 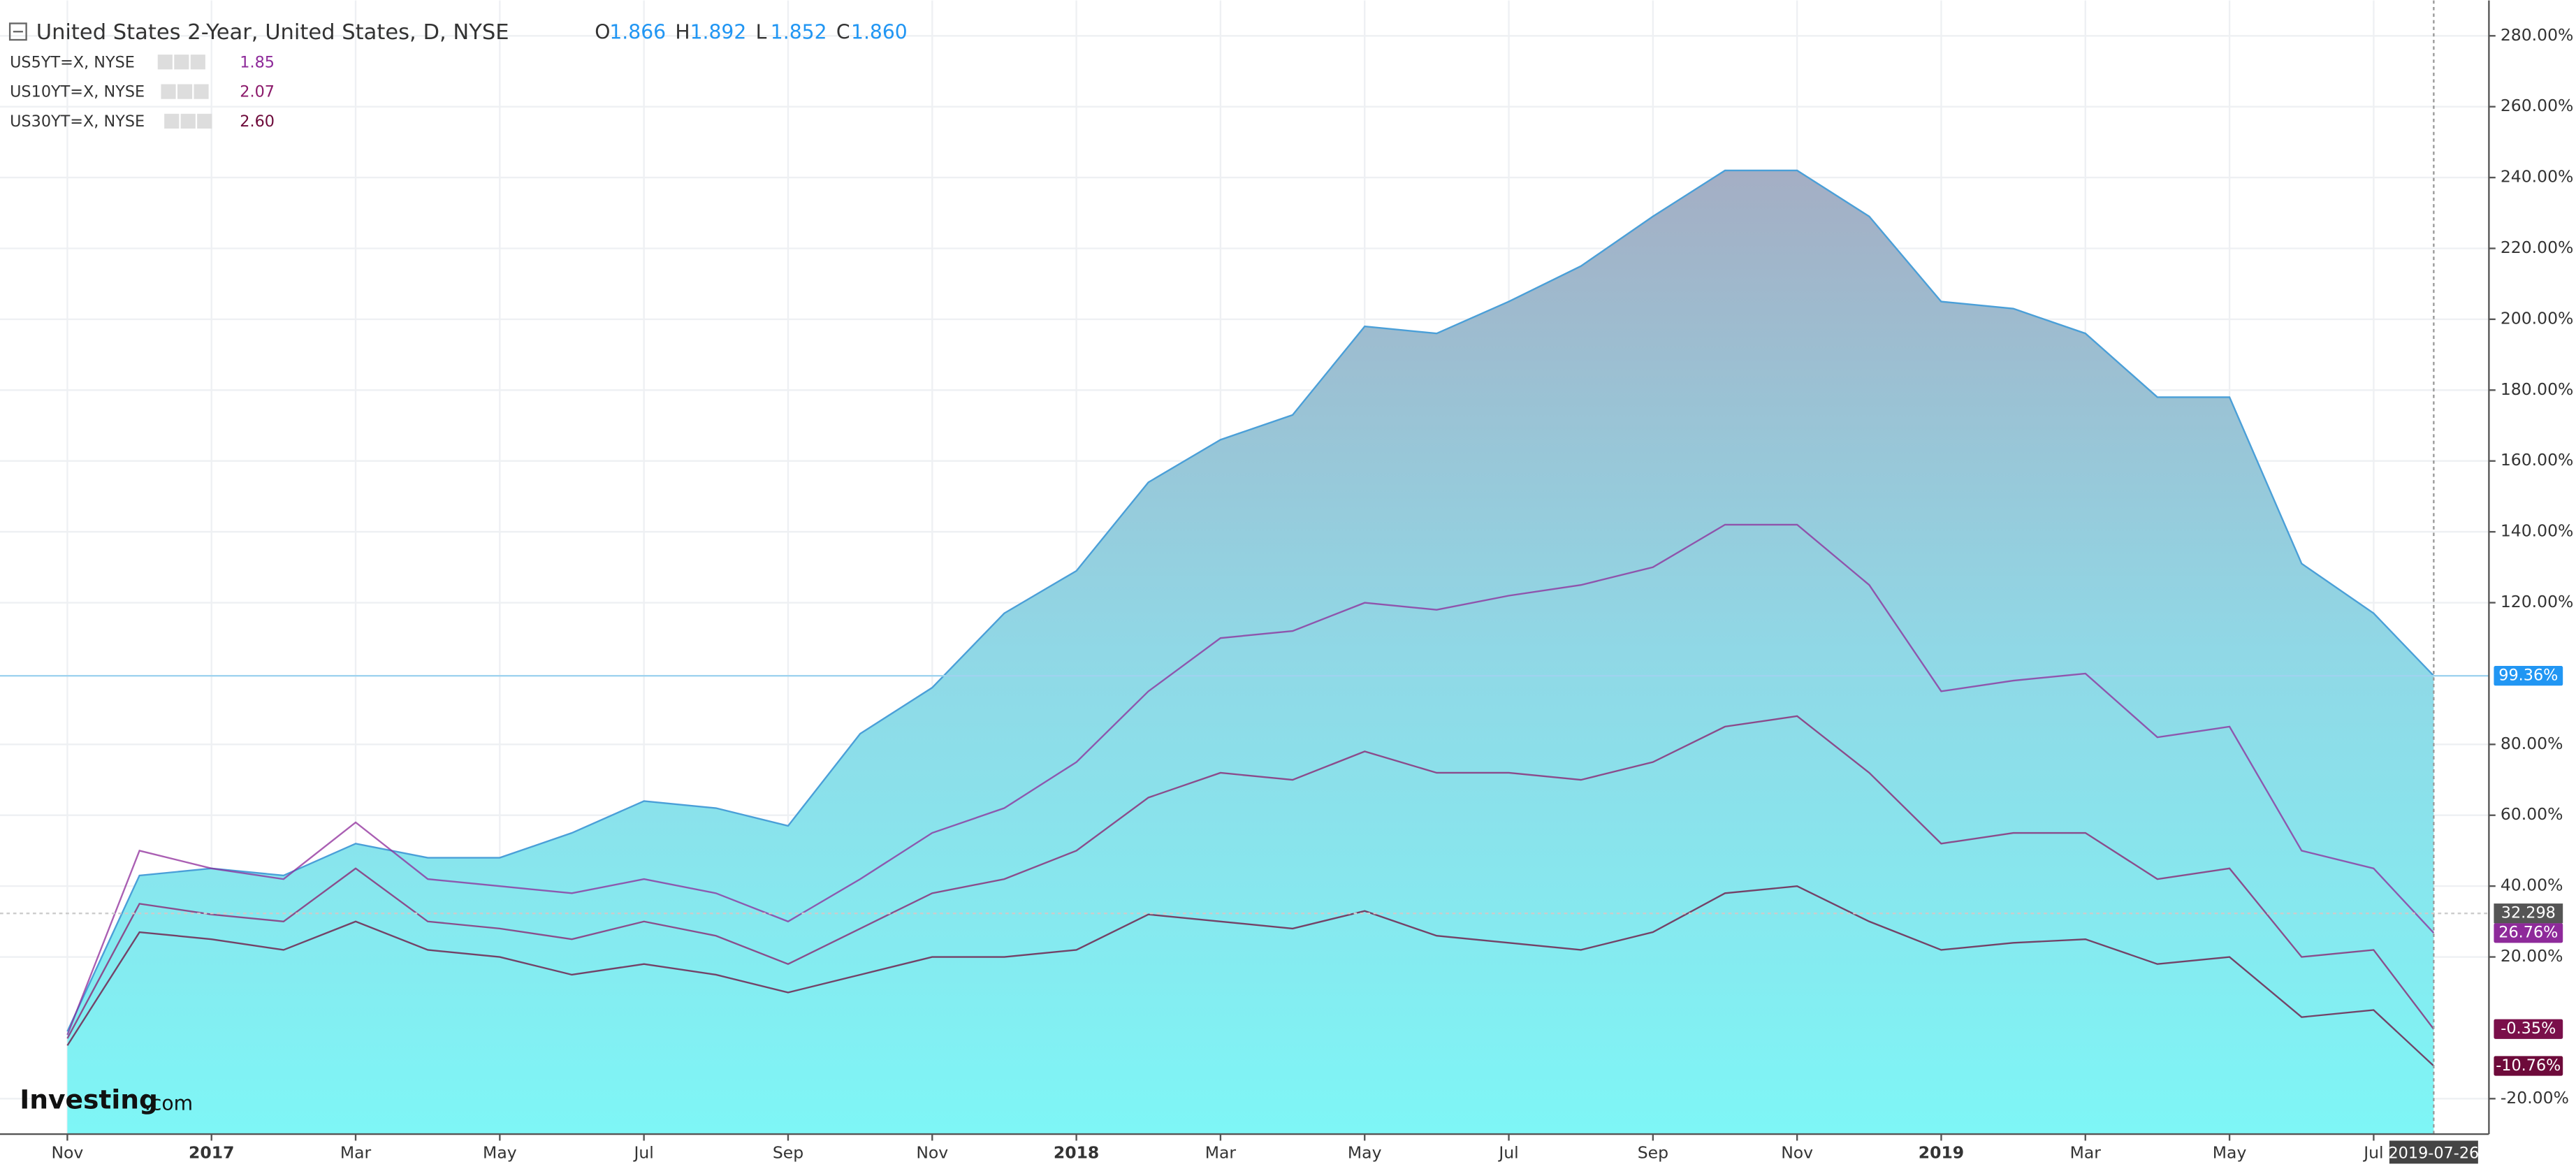 What do you see at coordinates (2535, 1098) in the screenshot?
I see `y-tick-label: -20.00%` at bounding box center [2535, 1098].